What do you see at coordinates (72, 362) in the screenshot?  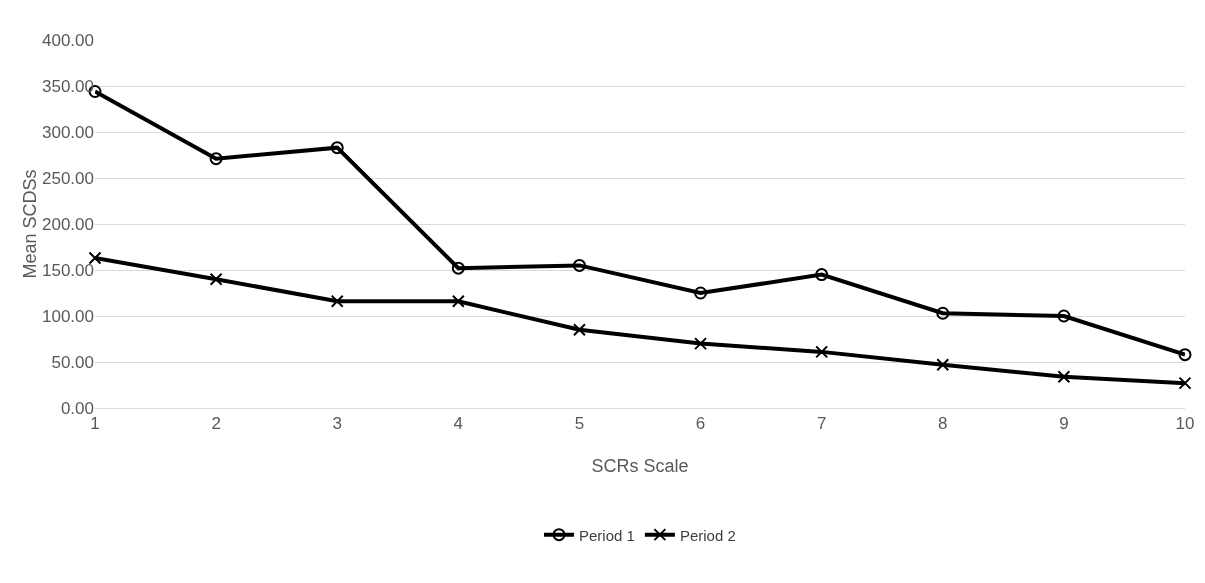 I see `y-tick-label: 50.00` at bounding box center [72, 362].